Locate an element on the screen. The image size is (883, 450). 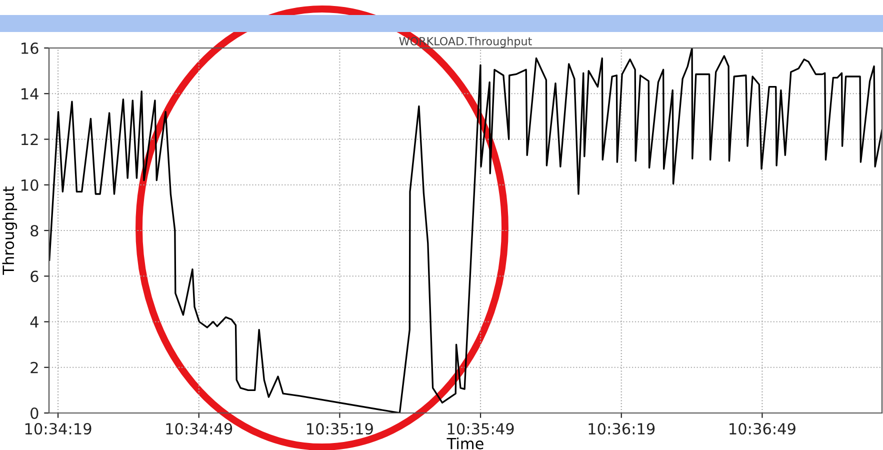
x-axis-title: Time is located at coordinates (465, 444).